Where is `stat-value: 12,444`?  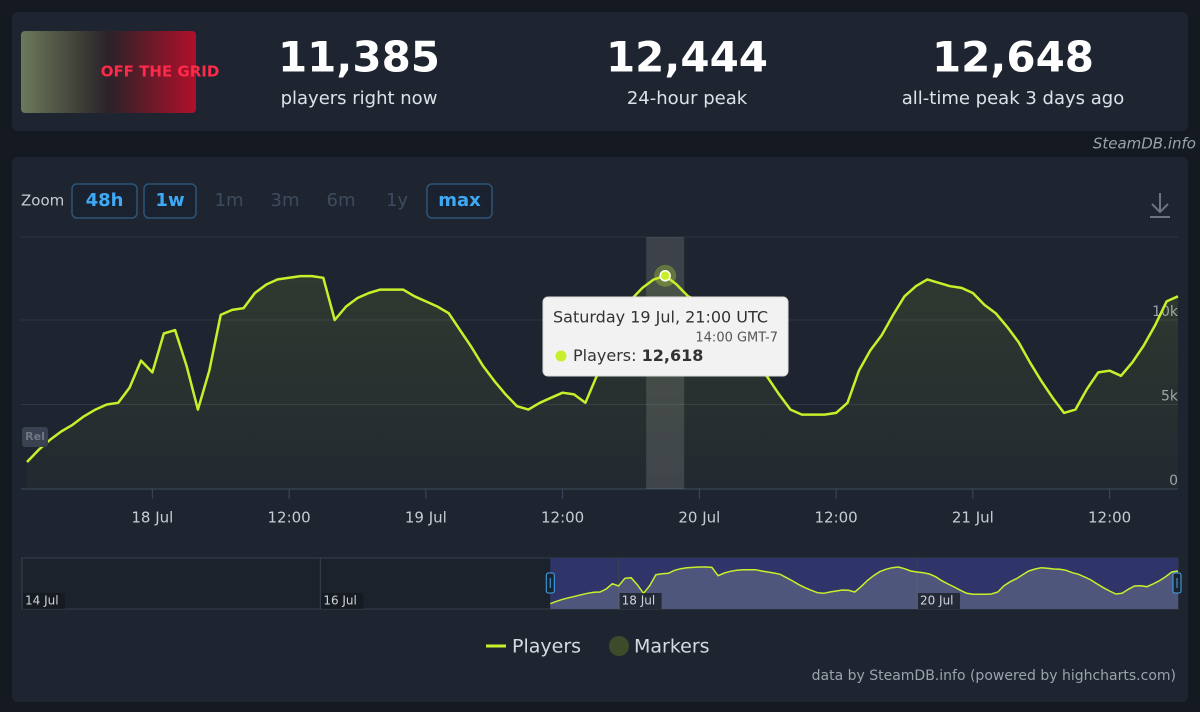
stat-value: 12,444 is located at coordinates (687, 57).